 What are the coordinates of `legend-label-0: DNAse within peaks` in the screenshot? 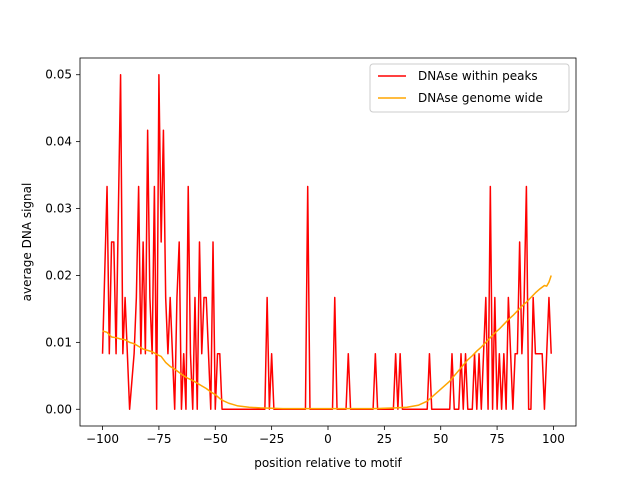 It's located at (478, 76).